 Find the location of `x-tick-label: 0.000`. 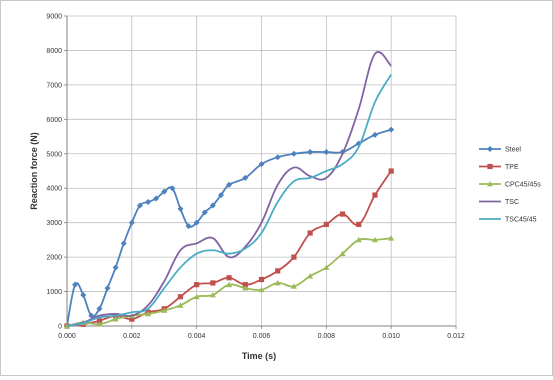

x-tick-label: 0.000 is located at coordinates (67, 336).